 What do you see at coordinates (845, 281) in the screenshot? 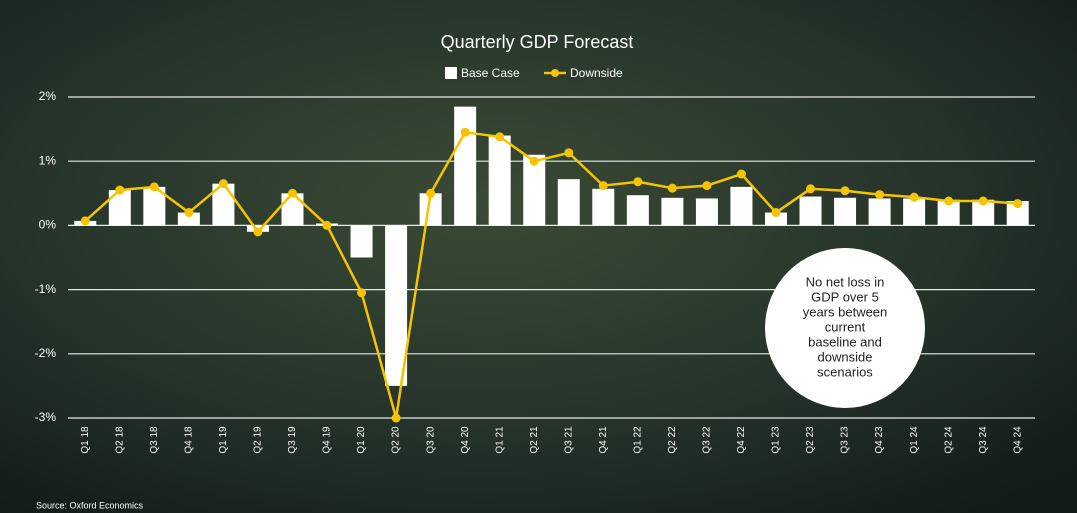
I see `annotation-text: No net loss in` at bounding box center [845, 281].